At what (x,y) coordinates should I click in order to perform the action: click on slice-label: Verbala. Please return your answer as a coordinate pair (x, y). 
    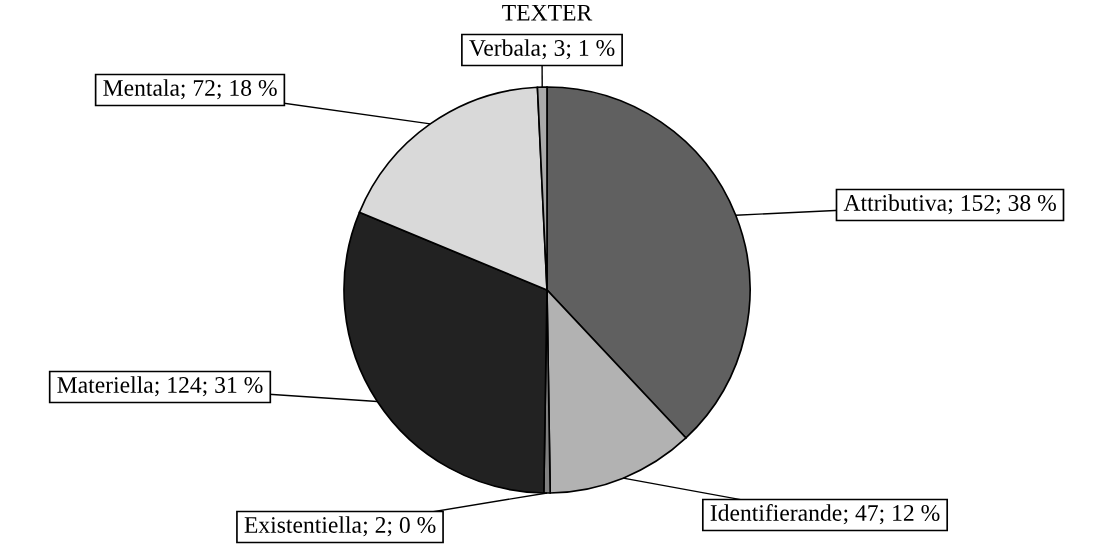
    Looking at the image, I should click on (505, 48).